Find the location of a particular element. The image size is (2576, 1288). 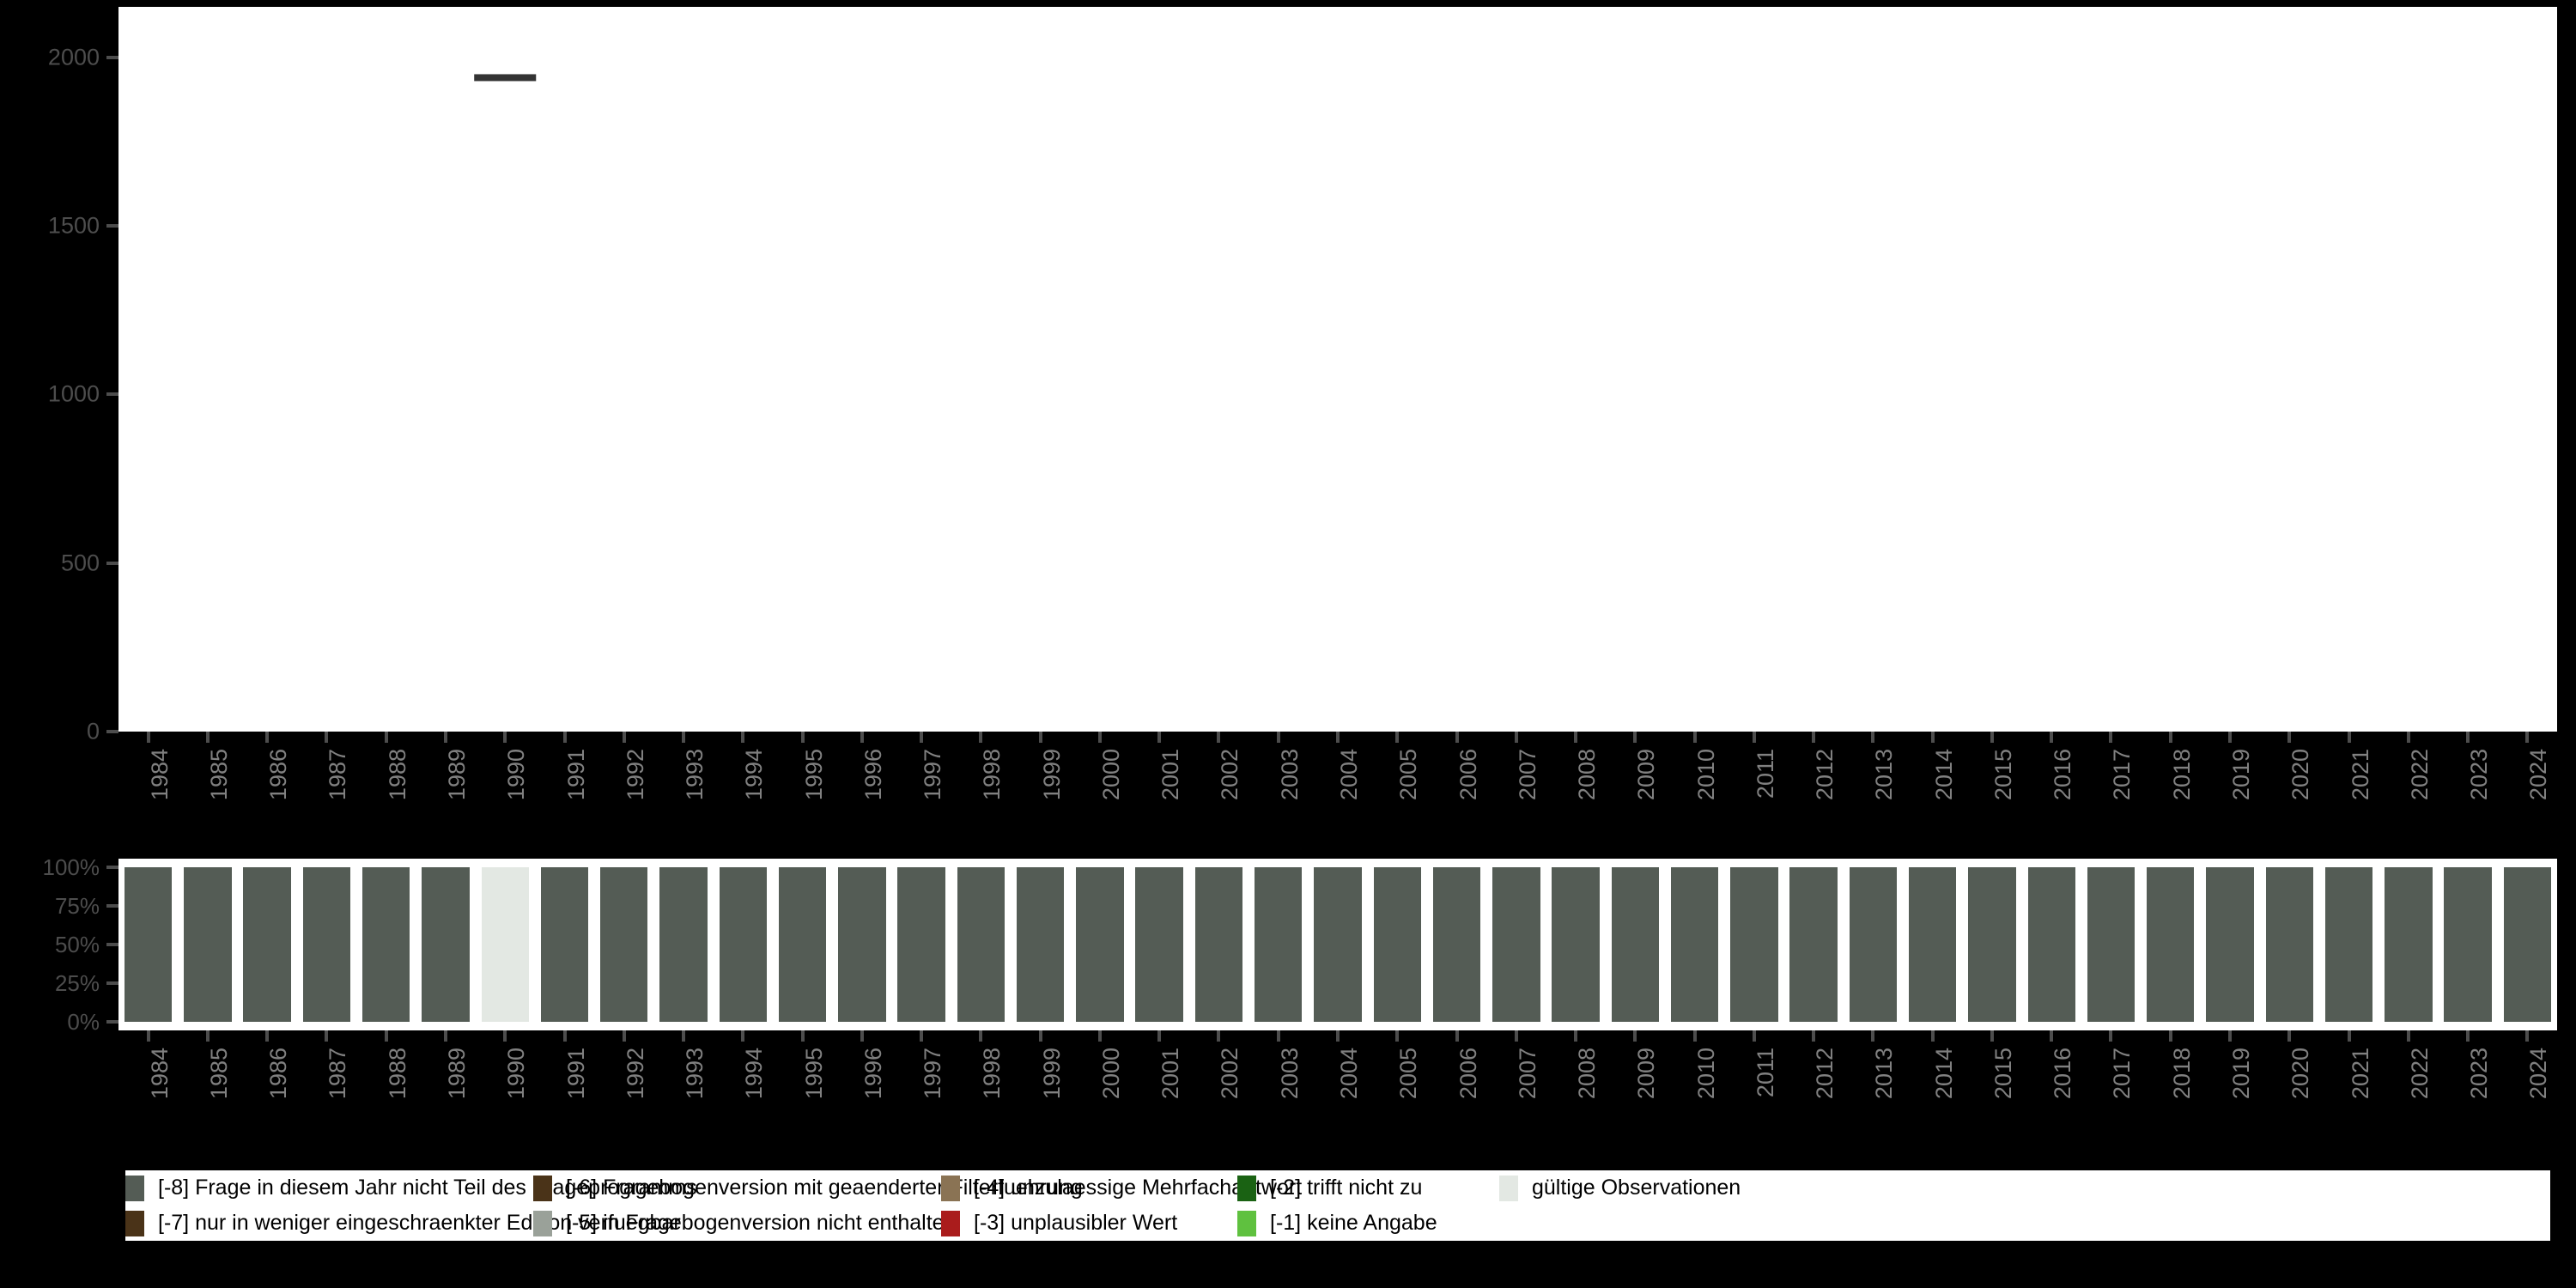

count-y-tick-label: 1000 is located at coordinates (74, 393).